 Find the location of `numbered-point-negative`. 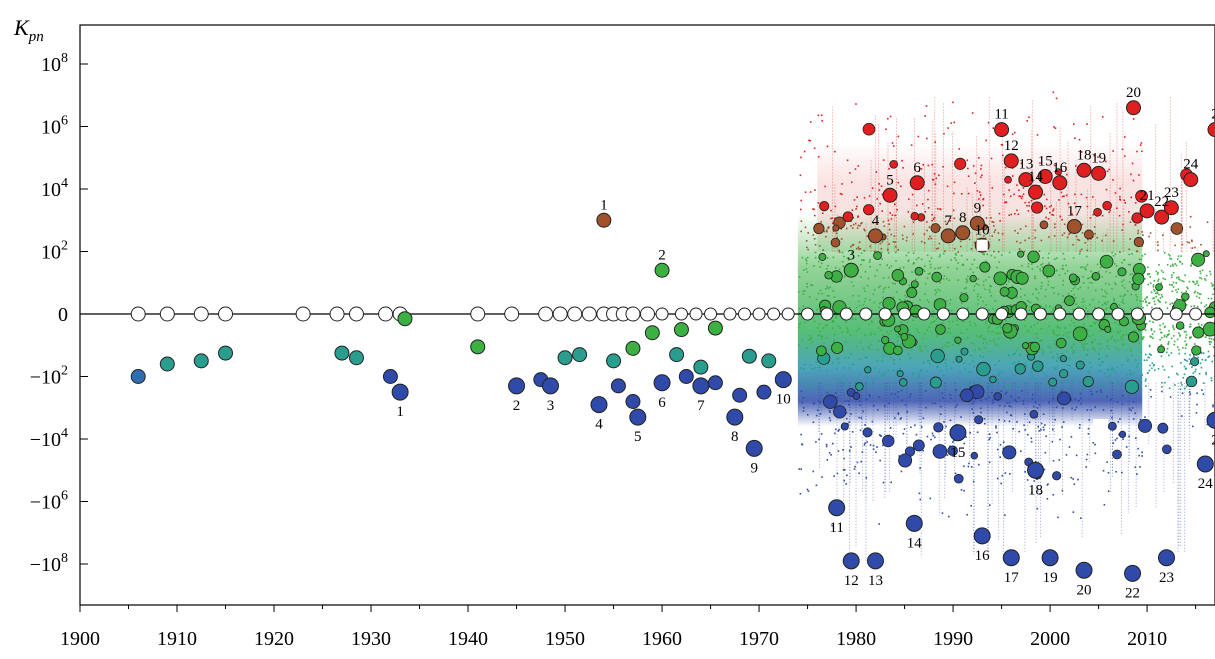

numbered-point-negative is located at coordinates (701, 386).